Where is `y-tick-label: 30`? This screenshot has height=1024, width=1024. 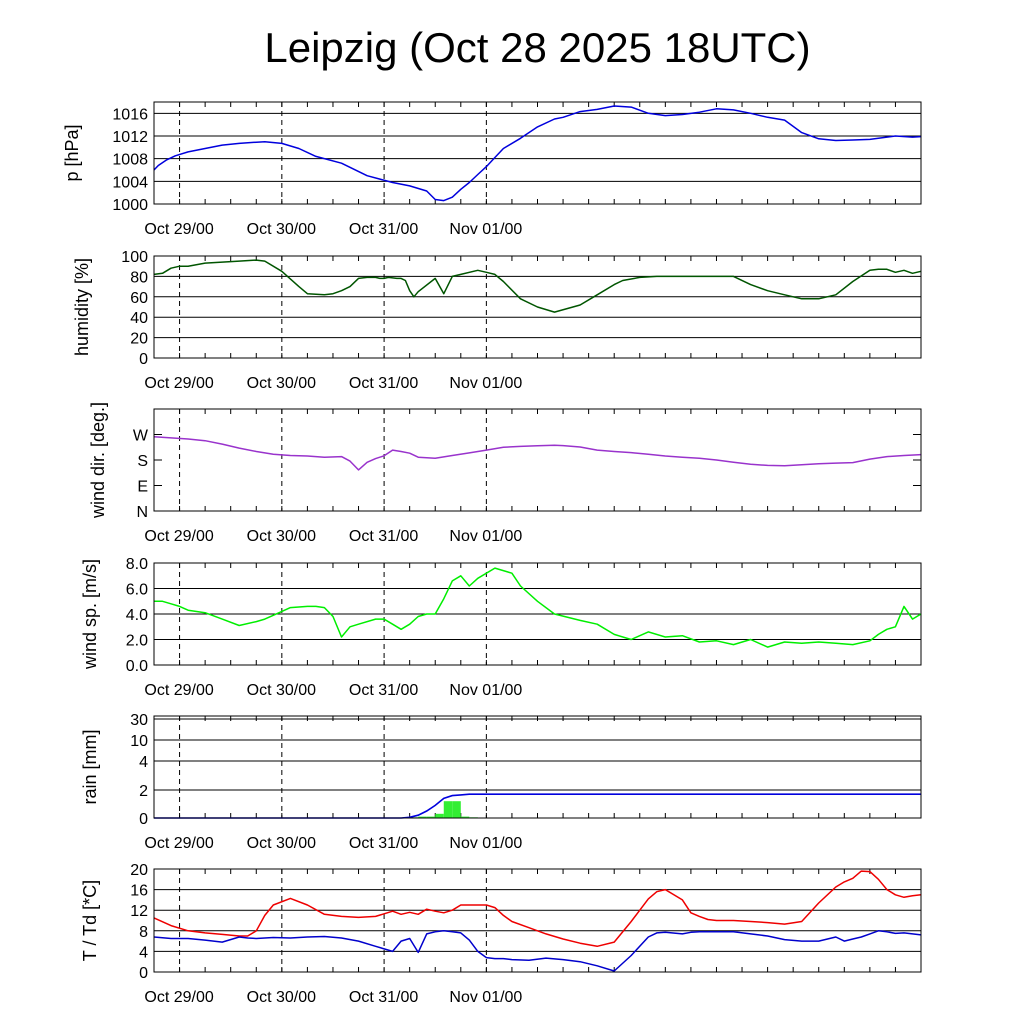
y-tick-label: 30 is located at coordinates (139, 720).